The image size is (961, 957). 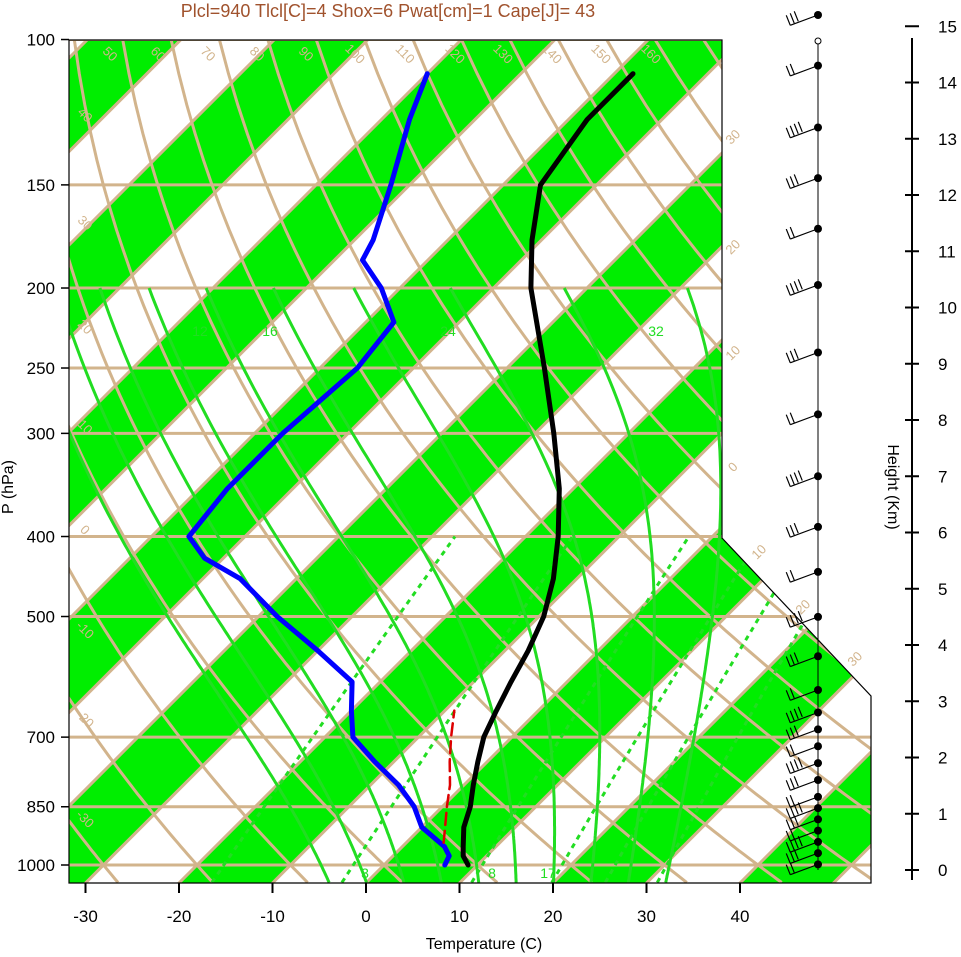 I want to click on height-axis-title: Height (Km), so click(x=892, y=486).